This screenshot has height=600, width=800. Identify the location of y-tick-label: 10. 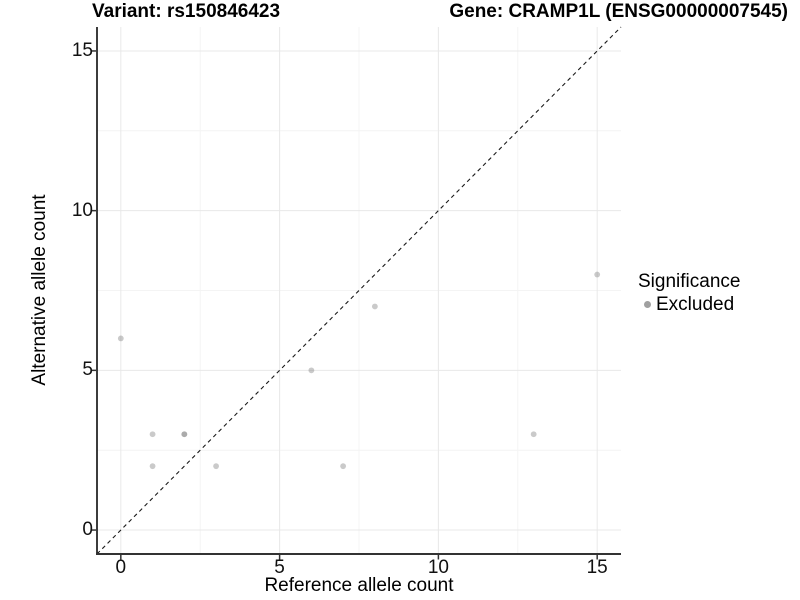
(82, 210).